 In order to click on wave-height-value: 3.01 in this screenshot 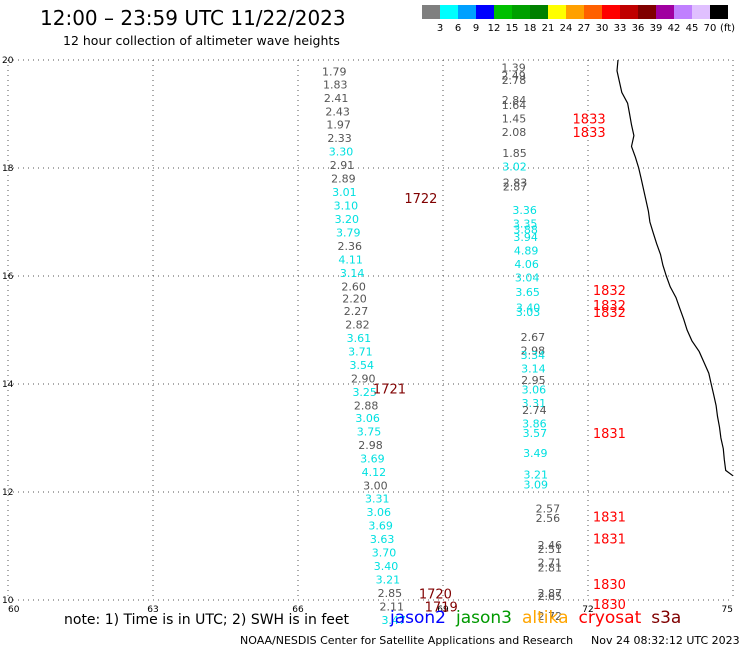, I will do `click(344, 192)`.